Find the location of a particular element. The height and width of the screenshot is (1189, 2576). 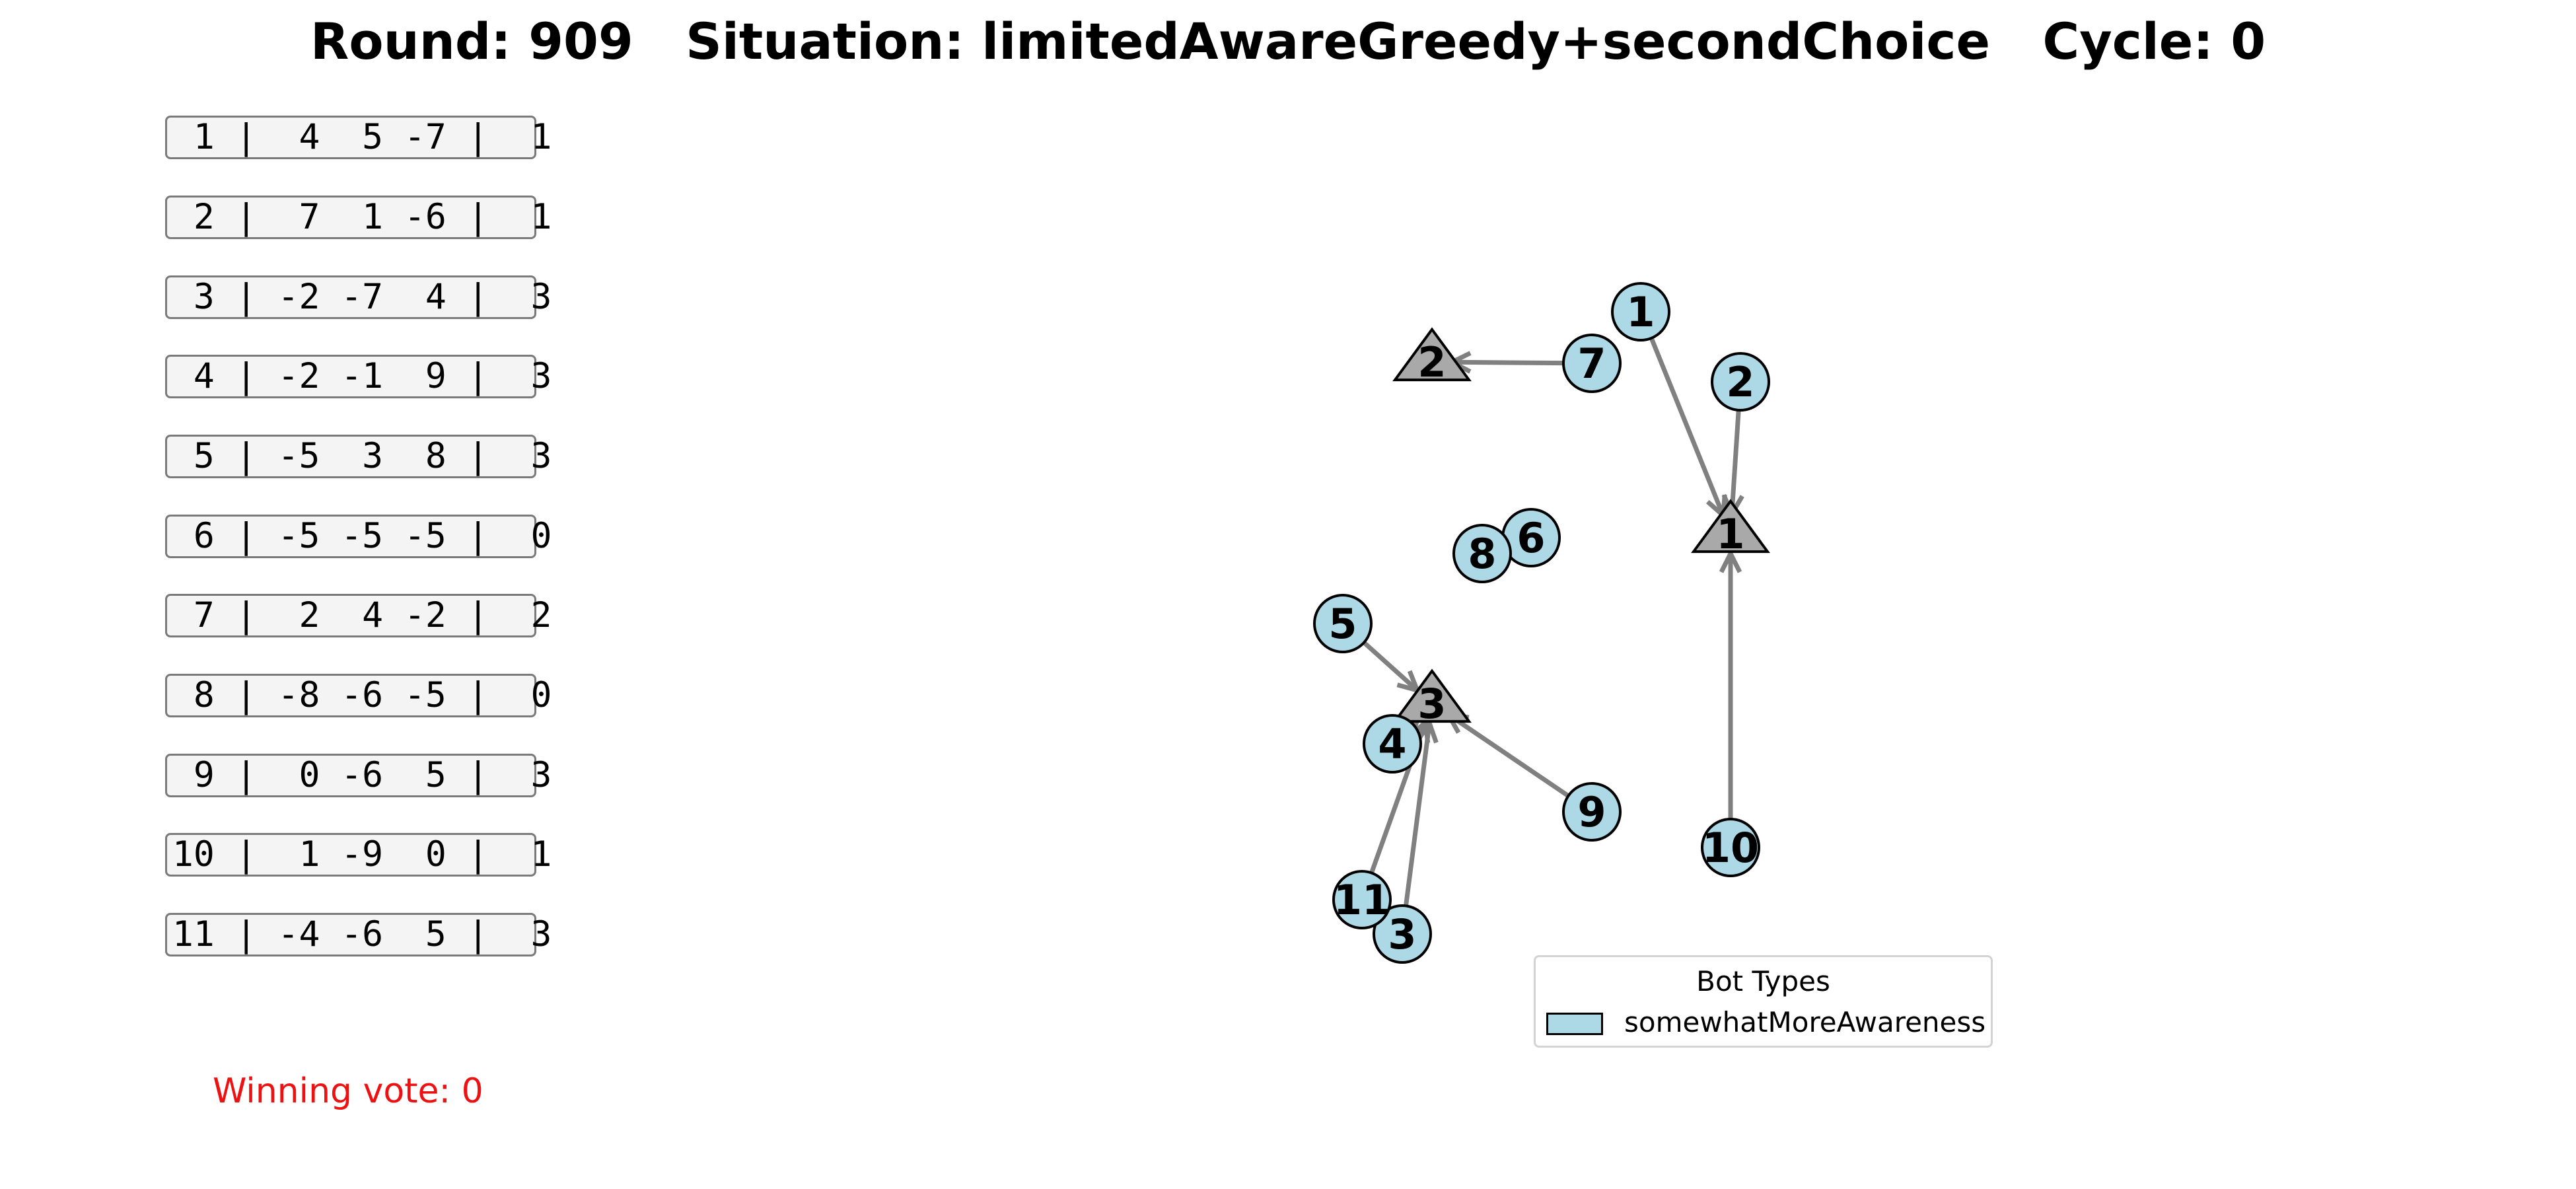

bot-6: 6 is located at coordinates (1531, 537).